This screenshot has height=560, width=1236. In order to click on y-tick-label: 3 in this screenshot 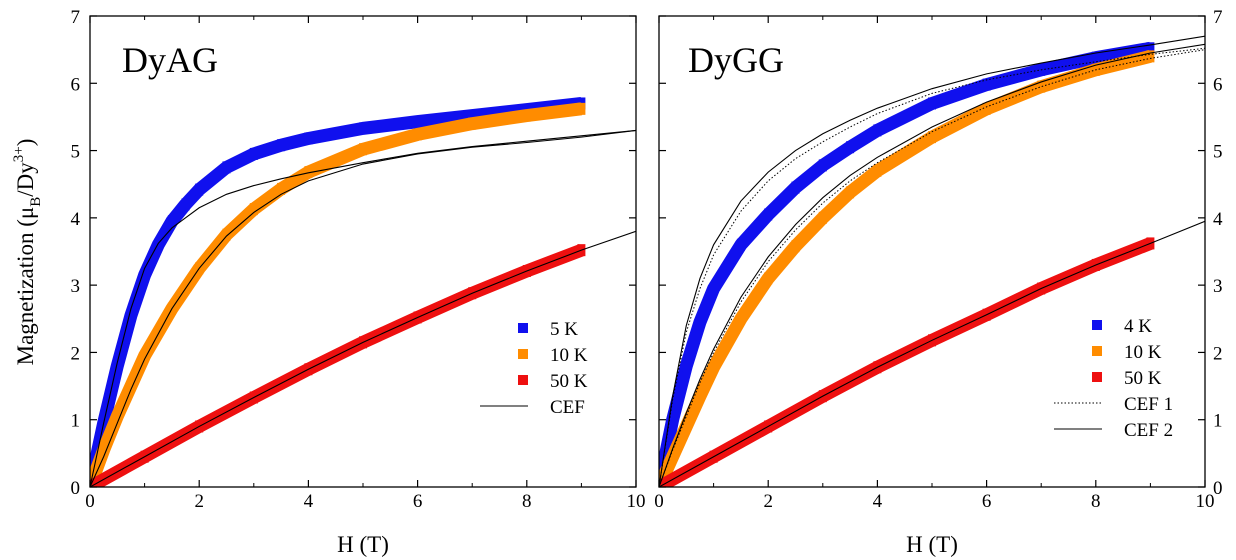, I will do `click(76, 286)`.